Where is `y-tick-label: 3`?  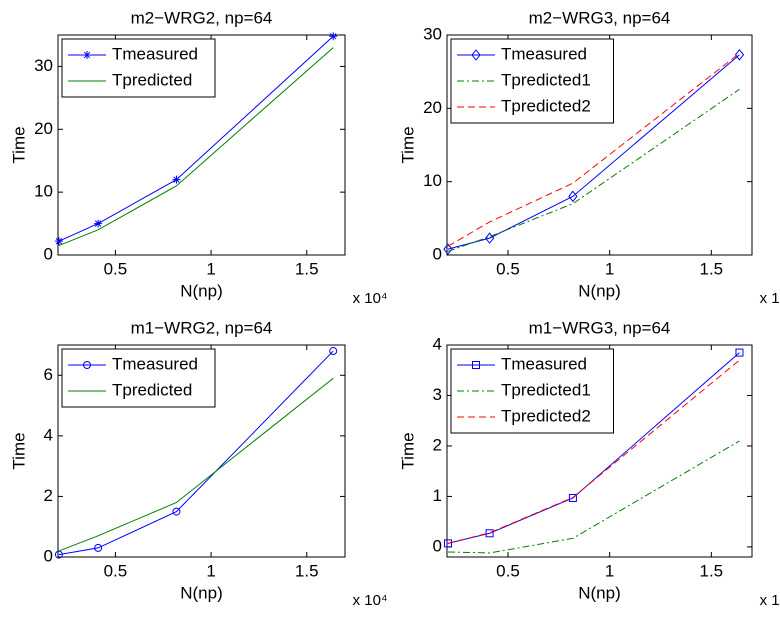
y-tick-label: 3 is located at coordinates (437, 394).